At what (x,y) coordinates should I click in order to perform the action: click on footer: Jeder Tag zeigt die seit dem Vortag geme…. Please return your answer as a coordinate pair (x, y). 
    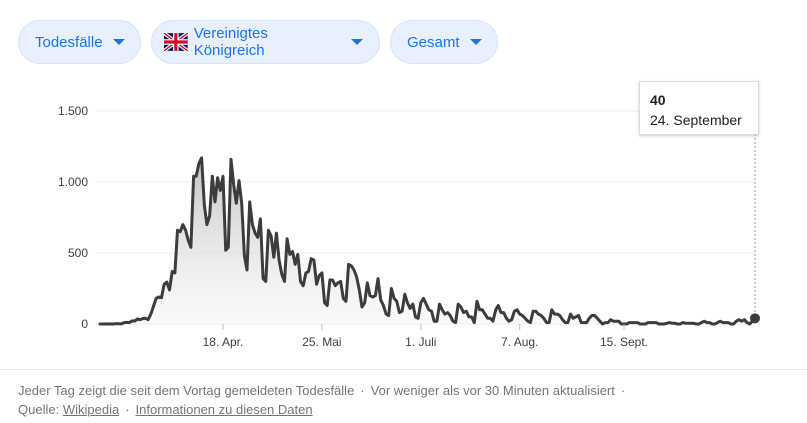
    Looking at the image, I should click on (408, 400).